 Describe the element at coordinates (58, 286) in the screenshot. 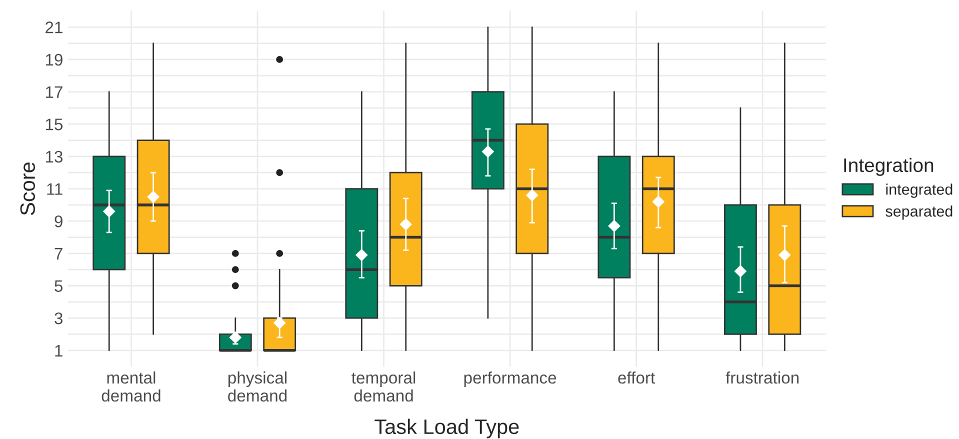

I see `y-tick-label: 5` at that location.